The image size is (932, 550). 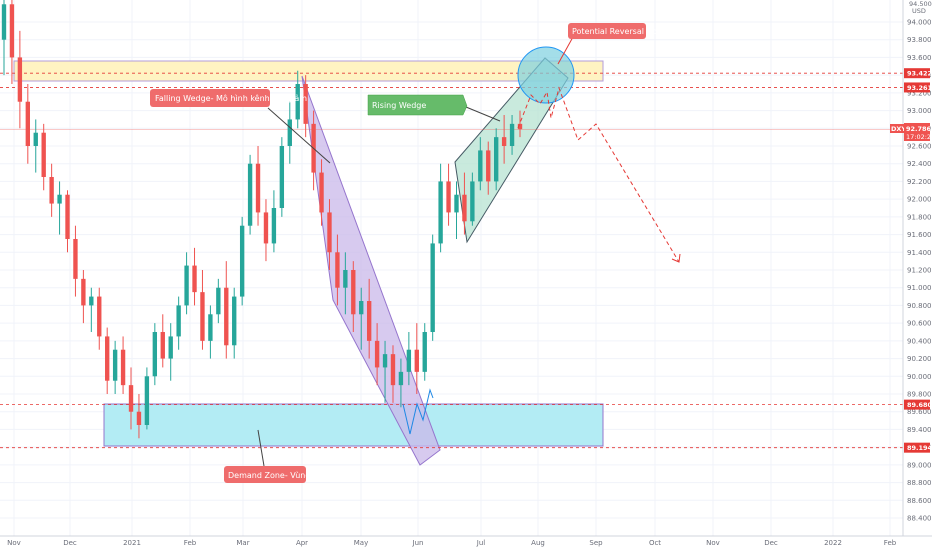 I want to click on x-tick-label: Oct, so click(x=655, y=543).